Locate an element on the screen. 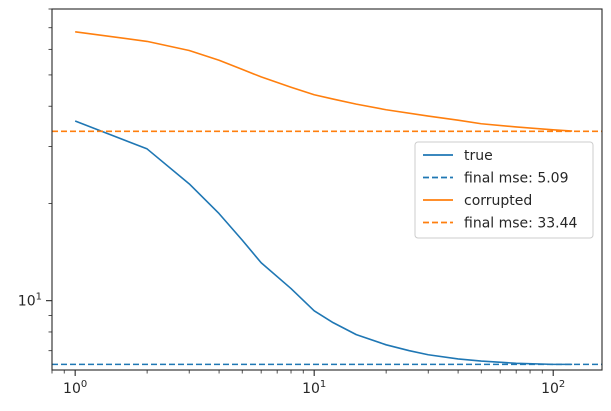 The image size is (611, 411). x-tick-label: 102 is located at coordinates (553, 388).